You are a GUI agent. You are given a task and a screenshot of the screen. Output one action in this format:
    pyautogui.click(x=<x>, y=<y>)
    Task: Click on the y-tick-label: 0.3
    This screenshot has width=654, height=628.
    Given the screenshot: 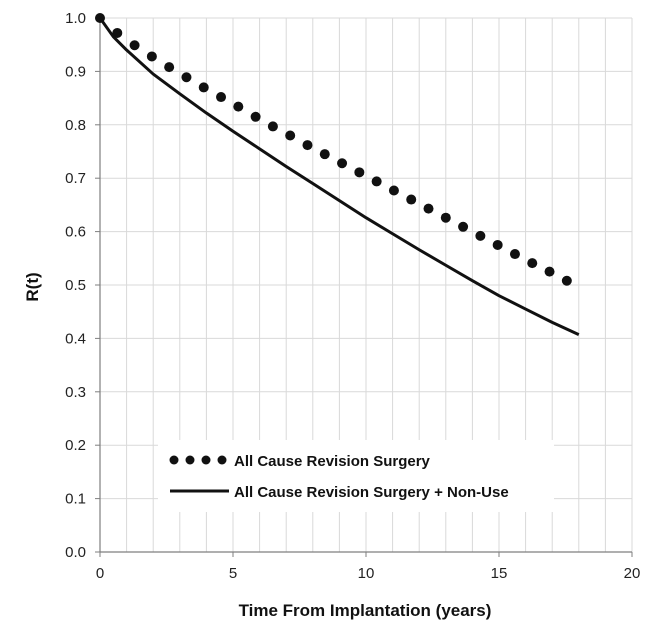 What is the action you would take?
    pyautogui.click(x=75, y=392)
    